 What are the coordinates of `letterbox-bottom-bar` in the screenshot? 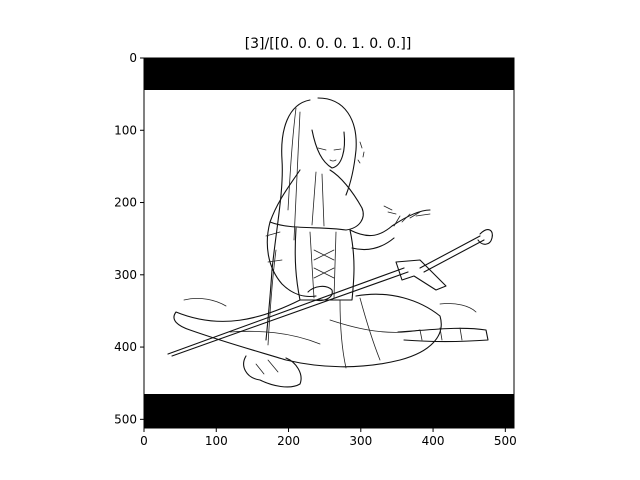 It's located at (329, 411).